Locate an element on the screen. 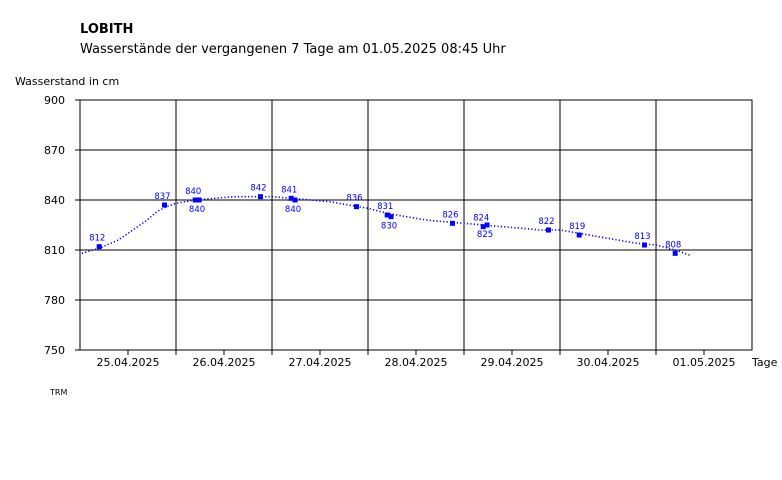 This screenshot has width=782, height=480. data-label: 812 is located at coordinates (97, 239).